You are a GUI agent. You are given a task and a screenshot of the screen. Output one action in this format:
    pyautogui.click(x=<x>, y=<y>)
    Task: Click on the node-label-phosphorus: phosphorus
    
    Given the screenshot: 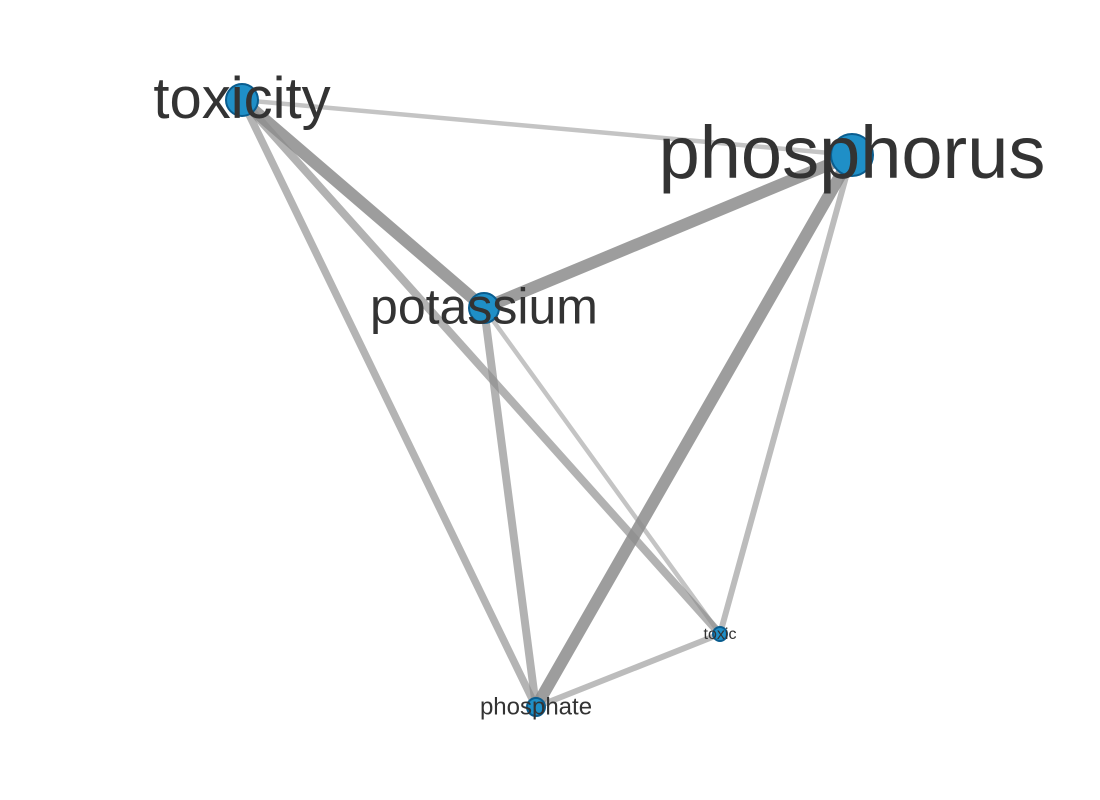 What is the action you would take?
    pyautogui.click(x=852, y=152)
    